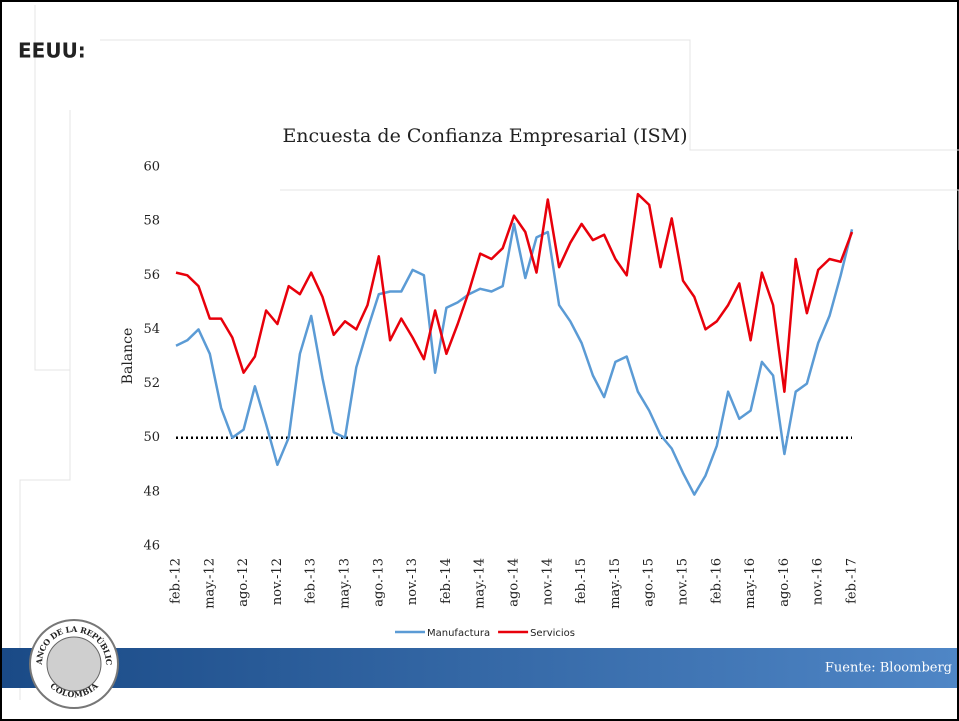  Describe the element at coordinates (151, 383) in the screenshot. I see `y-tick-label: 52` at that location.